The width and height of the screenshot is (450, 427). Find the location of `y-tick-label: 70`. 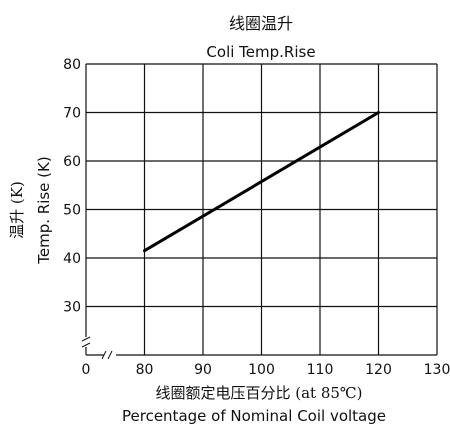

y-tick-label: 70 is located at coordinates (72, 114).